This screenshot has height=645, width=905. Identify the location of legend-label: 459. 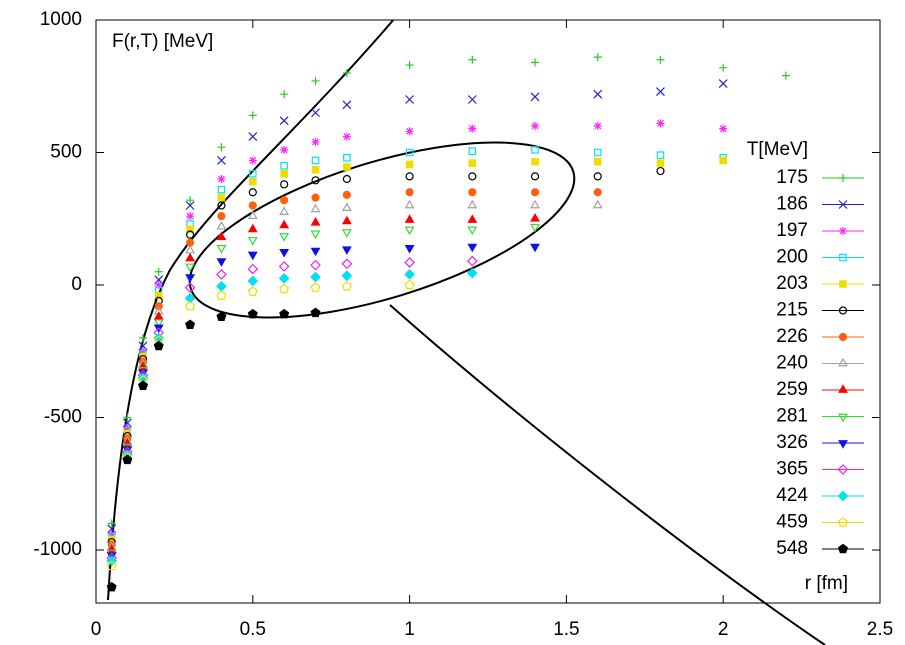
(792, 522).